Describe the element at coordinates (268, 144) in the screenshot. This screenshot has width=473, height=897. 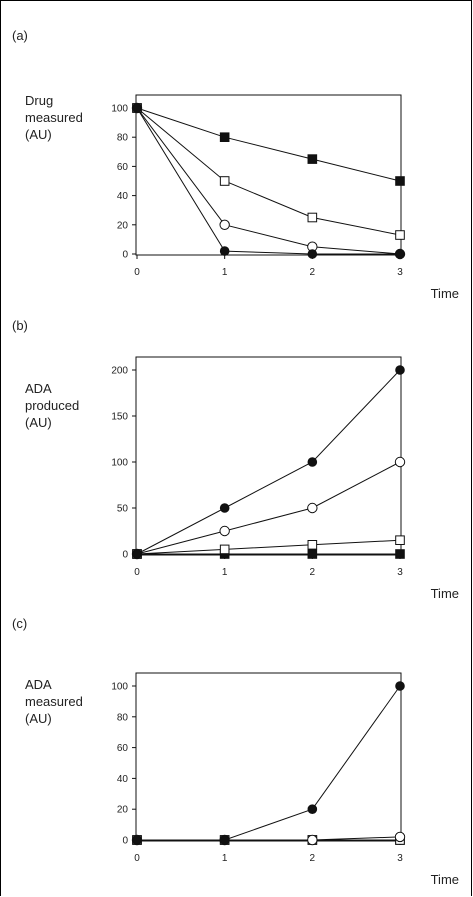
I see `series-line-filled-square` at that location.